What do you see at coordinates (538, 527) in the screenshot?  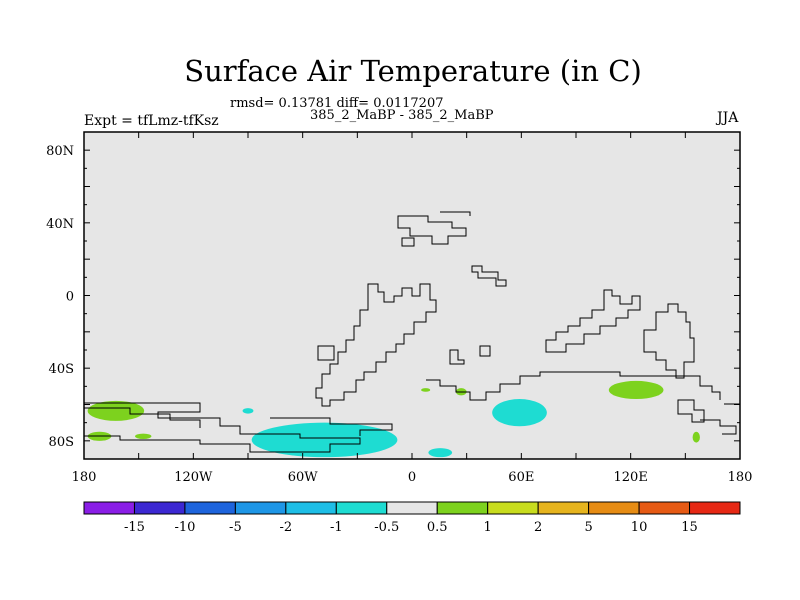 I see `colorbar-label: 2` at bounding box center [538, 527].